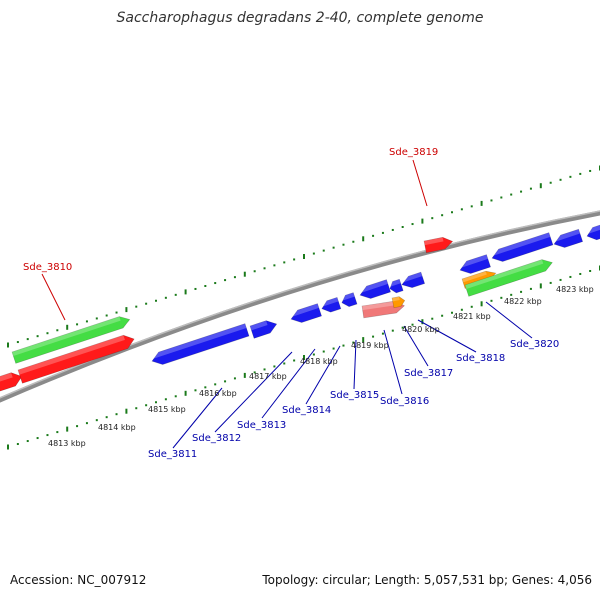 This screenshot has width=600, height=600. I want to click on gene-blue-7-shine, so click(394, 283).